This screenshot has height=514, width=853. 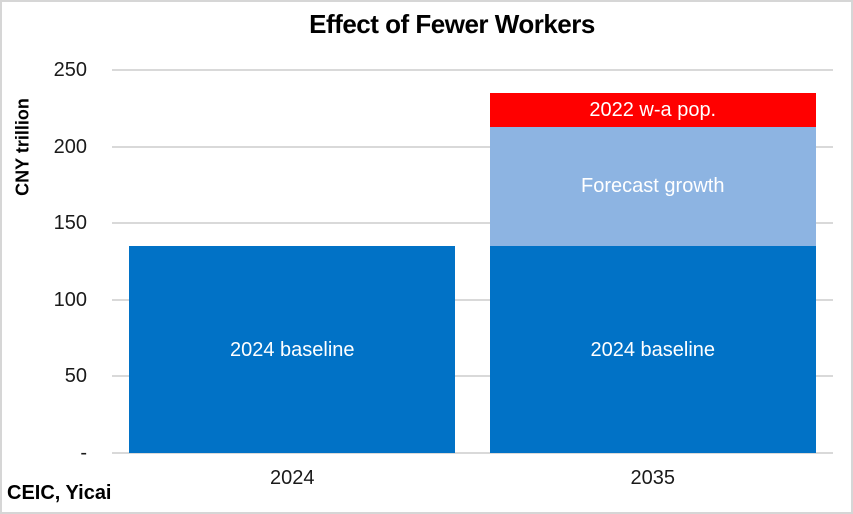 I want to click on bar-segment-2035-forecast-growth: Forecast growth, so click(x=652, y=186).